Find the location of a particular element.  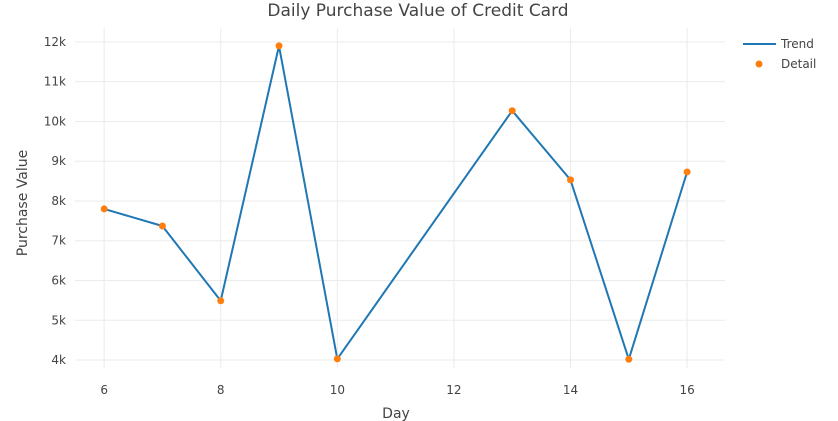

legend-trend-label: Trend is located at coordinates (797, 44).